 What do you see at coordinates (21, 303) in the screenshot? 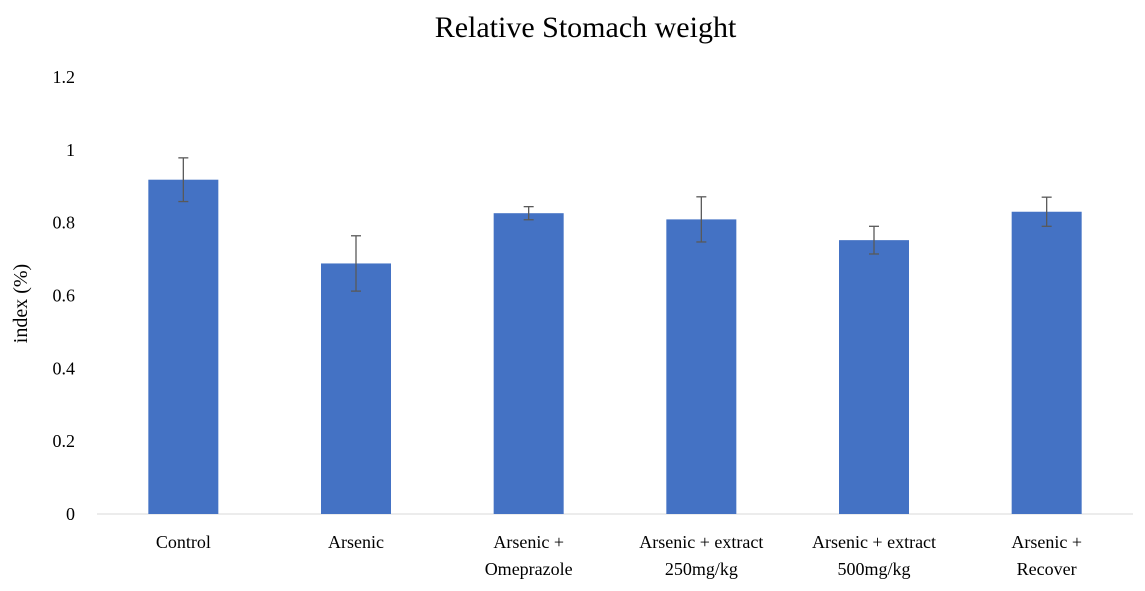
I see `y-axis-label: index (%)` at bounding box center [21, 303].